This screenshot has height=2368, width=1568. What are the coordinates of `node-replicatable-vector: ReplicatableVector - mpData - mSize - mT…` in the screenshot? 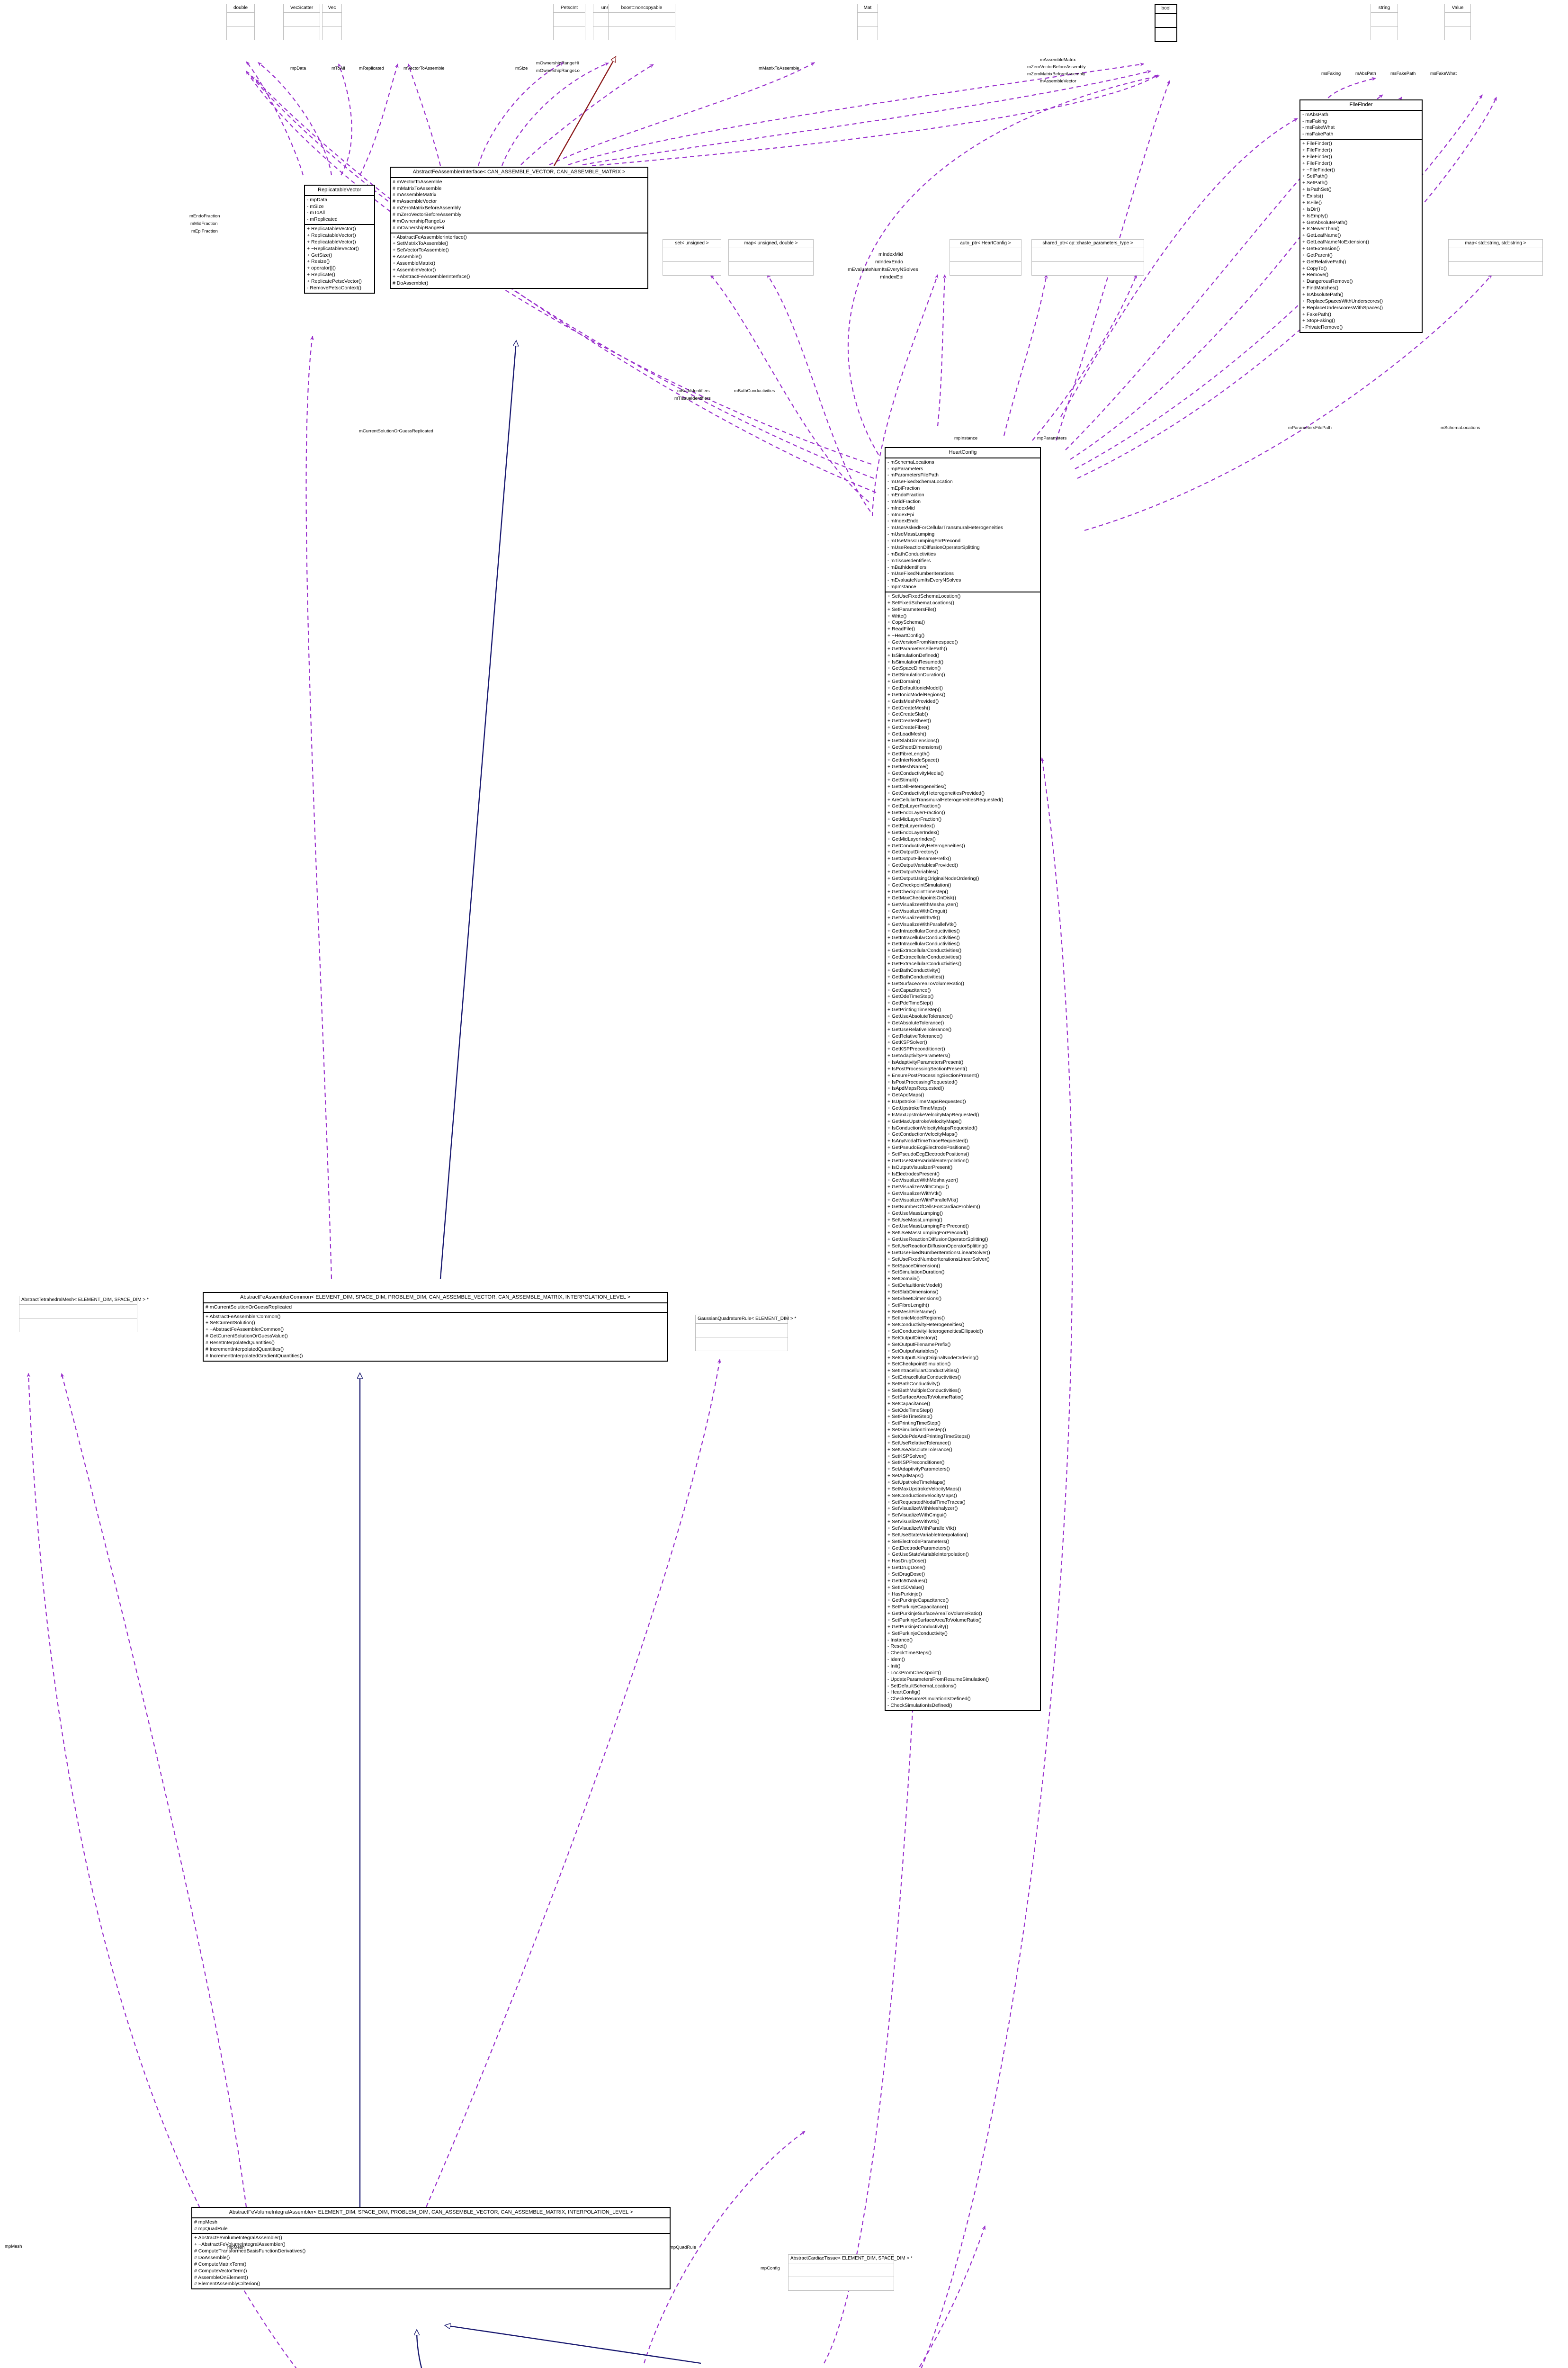 It's located at (339, 239).